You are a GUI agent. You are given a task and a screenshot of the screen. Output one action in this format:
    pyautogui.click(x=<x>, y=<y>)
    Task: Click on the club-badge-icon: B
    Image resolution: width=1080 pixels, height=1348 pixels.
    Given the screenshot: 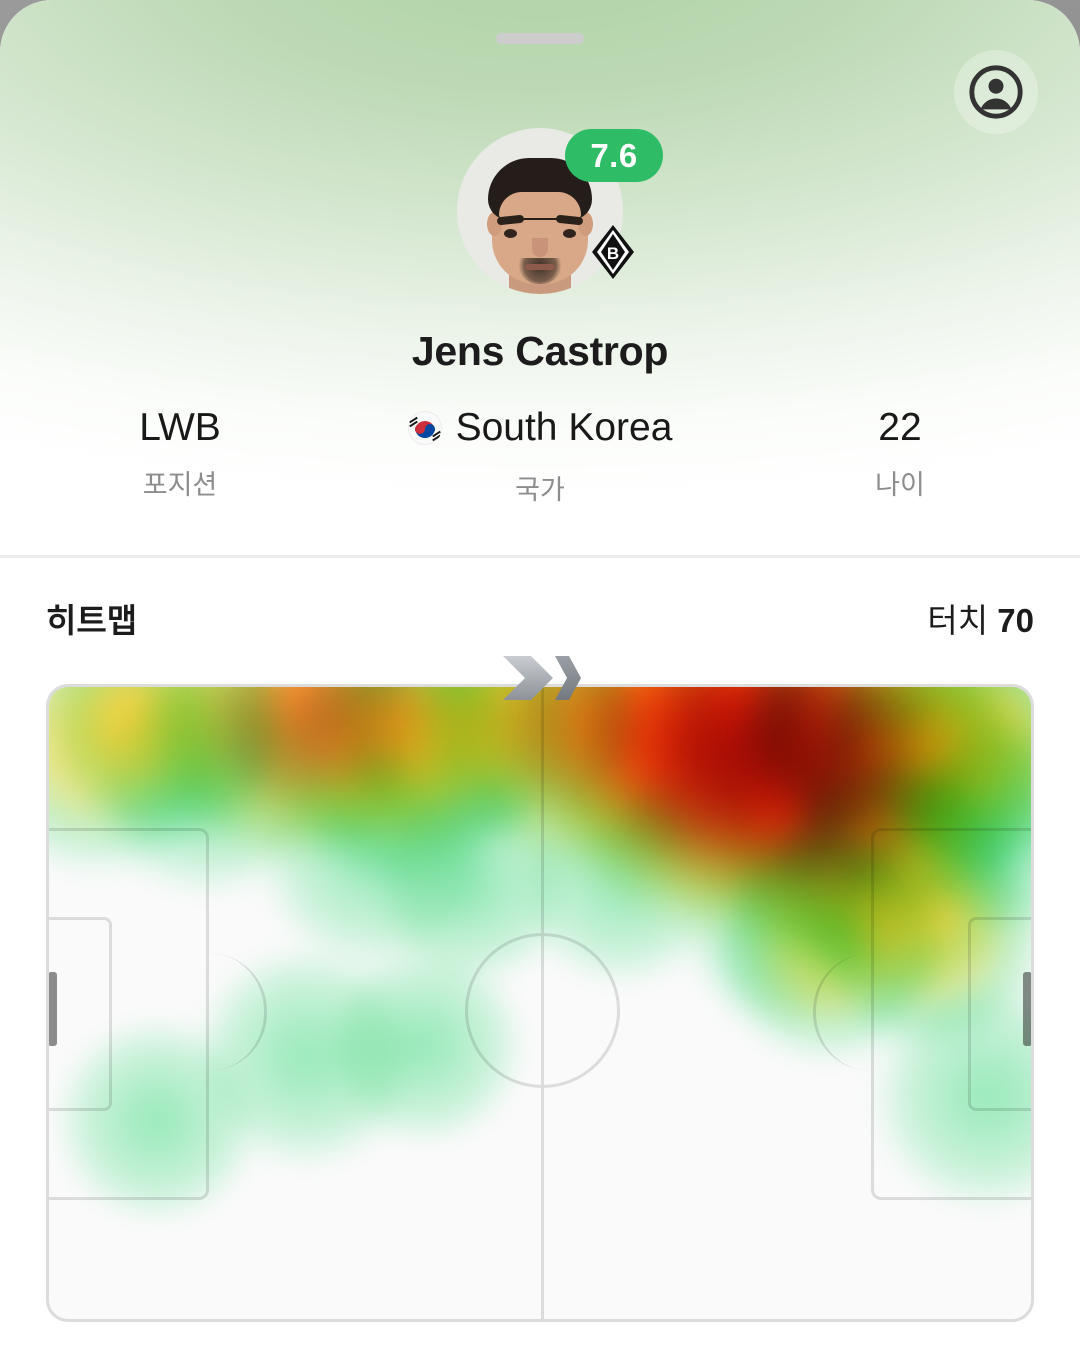 What is the action you would take?
    pyautogui.click(x=613, y=252)
    